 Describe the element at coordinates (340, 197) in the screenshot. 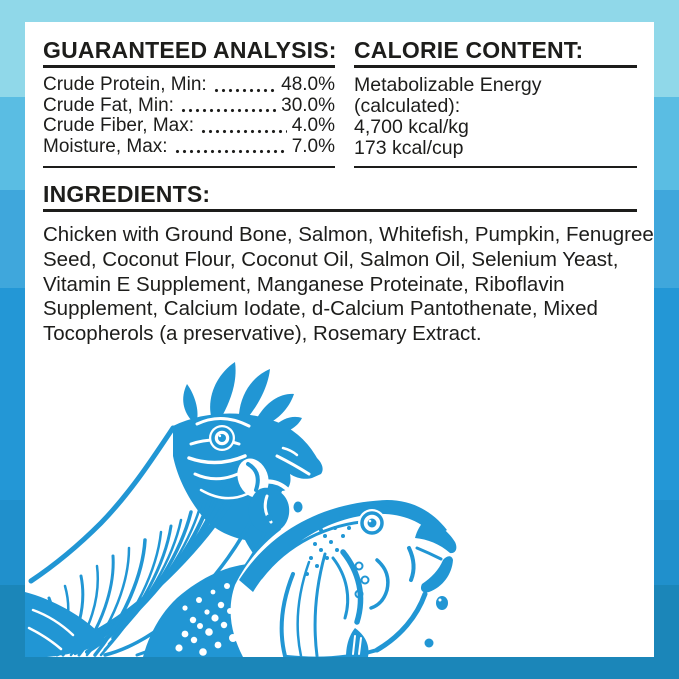

I see `ingredients-title: INGREDIENTS:` at that location.